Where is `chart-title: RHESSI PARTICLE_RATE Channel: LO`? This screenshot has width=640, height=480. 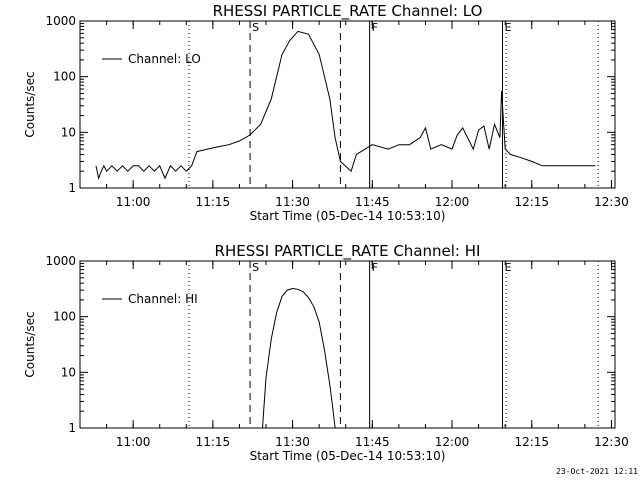 chart-title: RHESSI PARTICLE_RATE Channel: LO is located at coordinates (348, 11).